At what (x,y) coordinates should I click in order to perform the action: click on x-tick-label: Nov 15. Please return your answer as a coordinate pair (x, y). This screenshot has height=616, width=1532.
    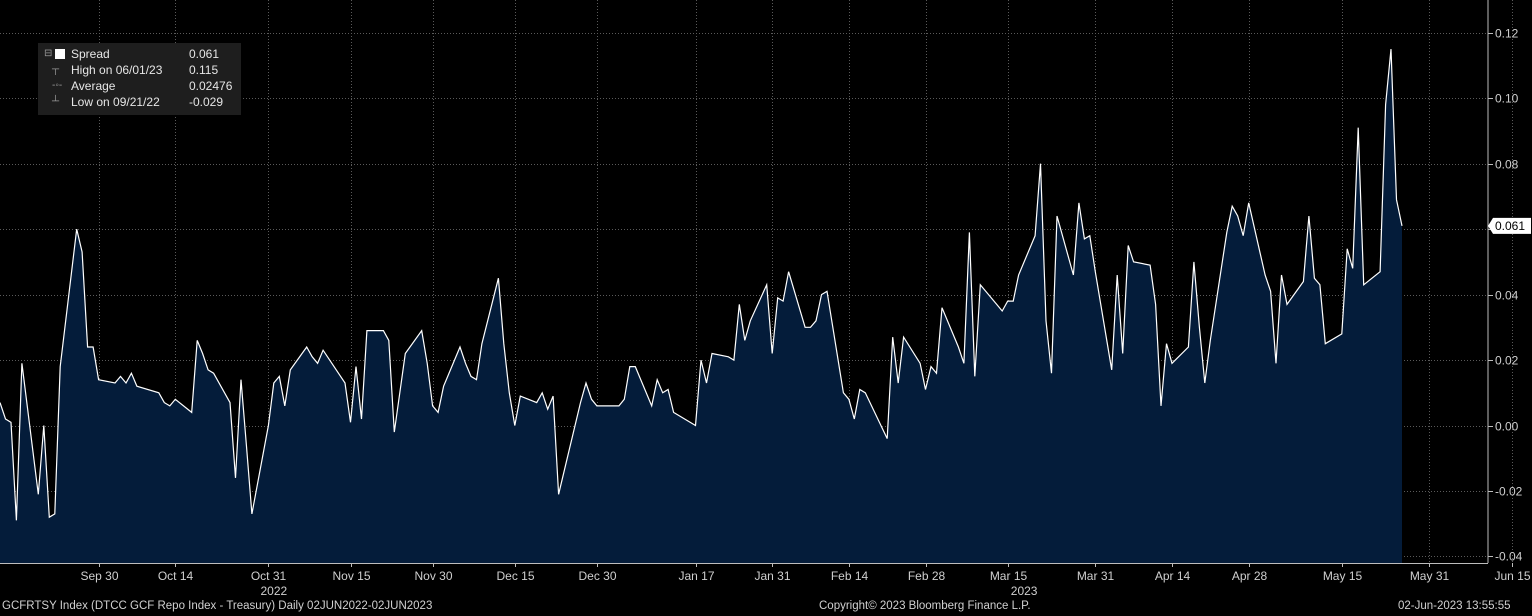
    Looking at the image, I should click on (351, 576).